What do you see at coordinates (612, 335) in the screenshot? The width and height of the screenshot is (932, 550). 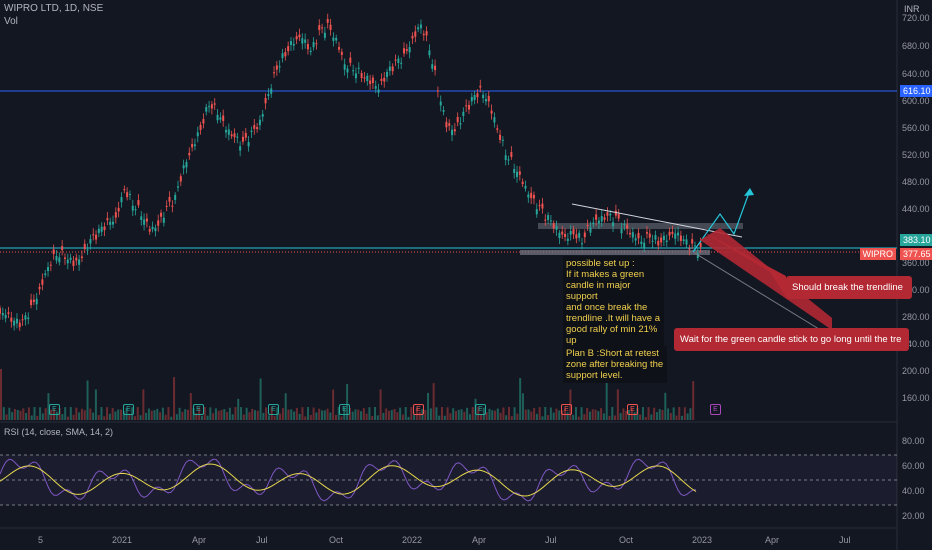 I see `setup-line: good rally of min 21% up` at bounding box center [612, 335].